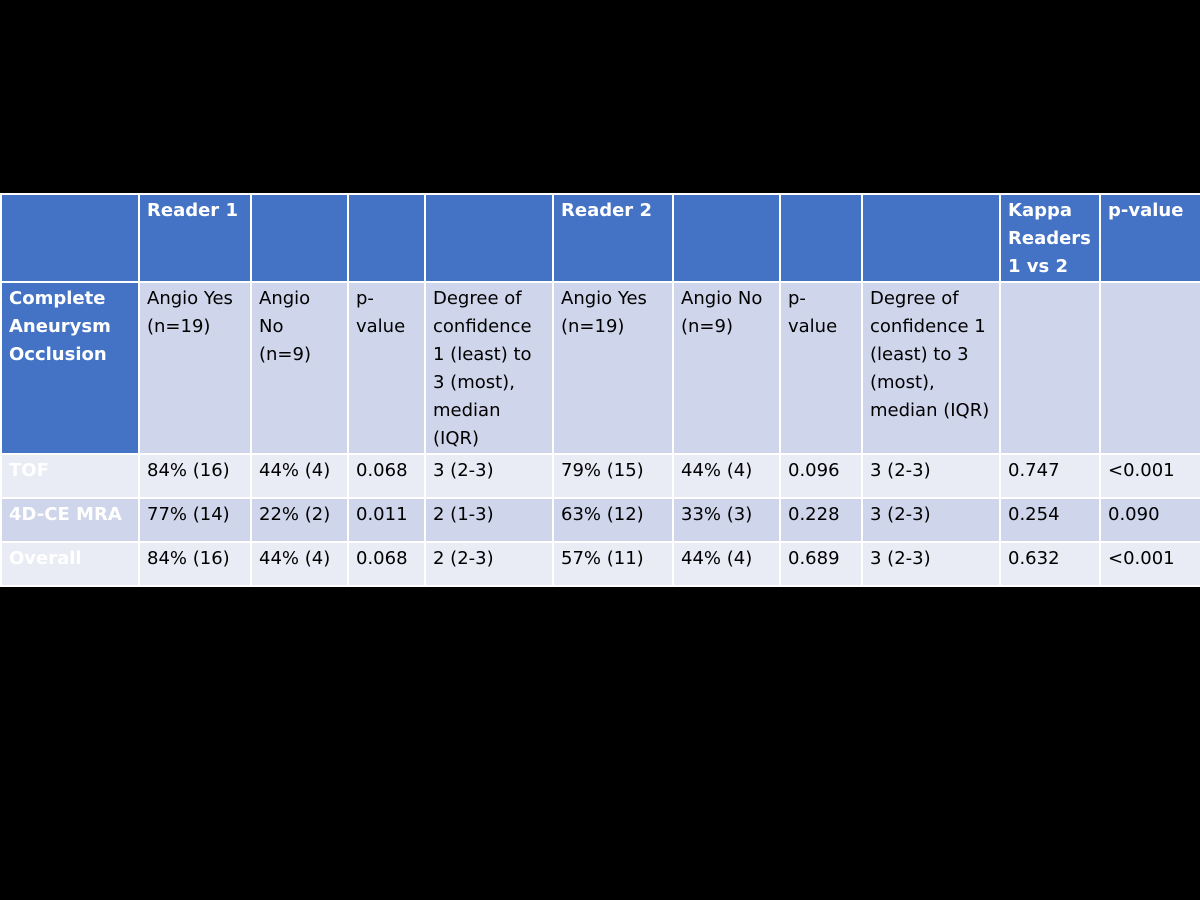  What do you see at coordinates (1050, 476) in the screenshot?
I see `table-cell: 0.747` at bounding box center [1050, 476].